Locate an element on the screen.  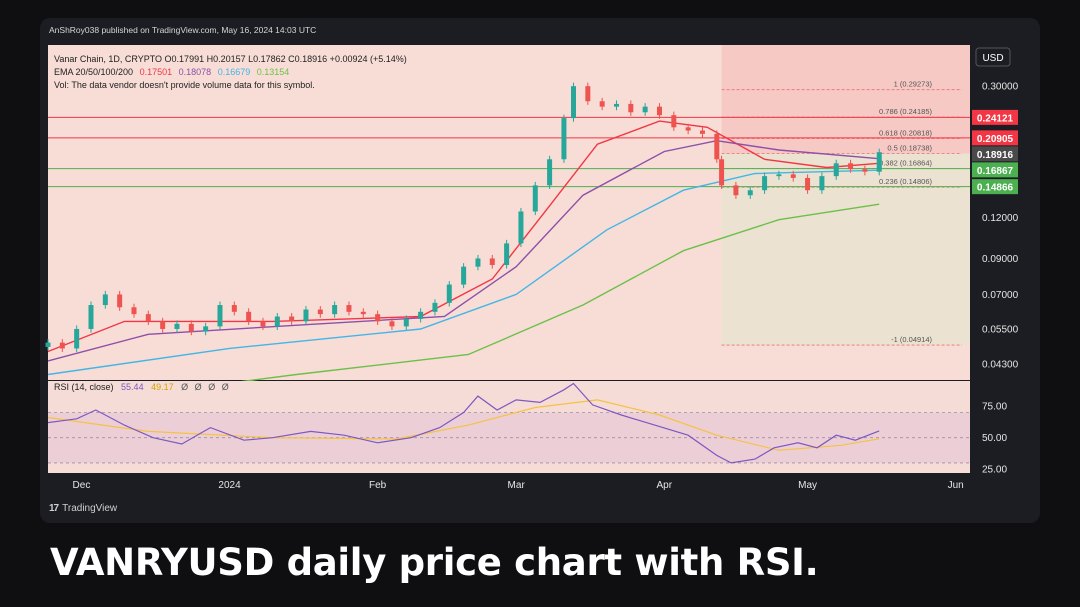
rsi-tick-label: 75.00 is located at coordinates (994, 407).